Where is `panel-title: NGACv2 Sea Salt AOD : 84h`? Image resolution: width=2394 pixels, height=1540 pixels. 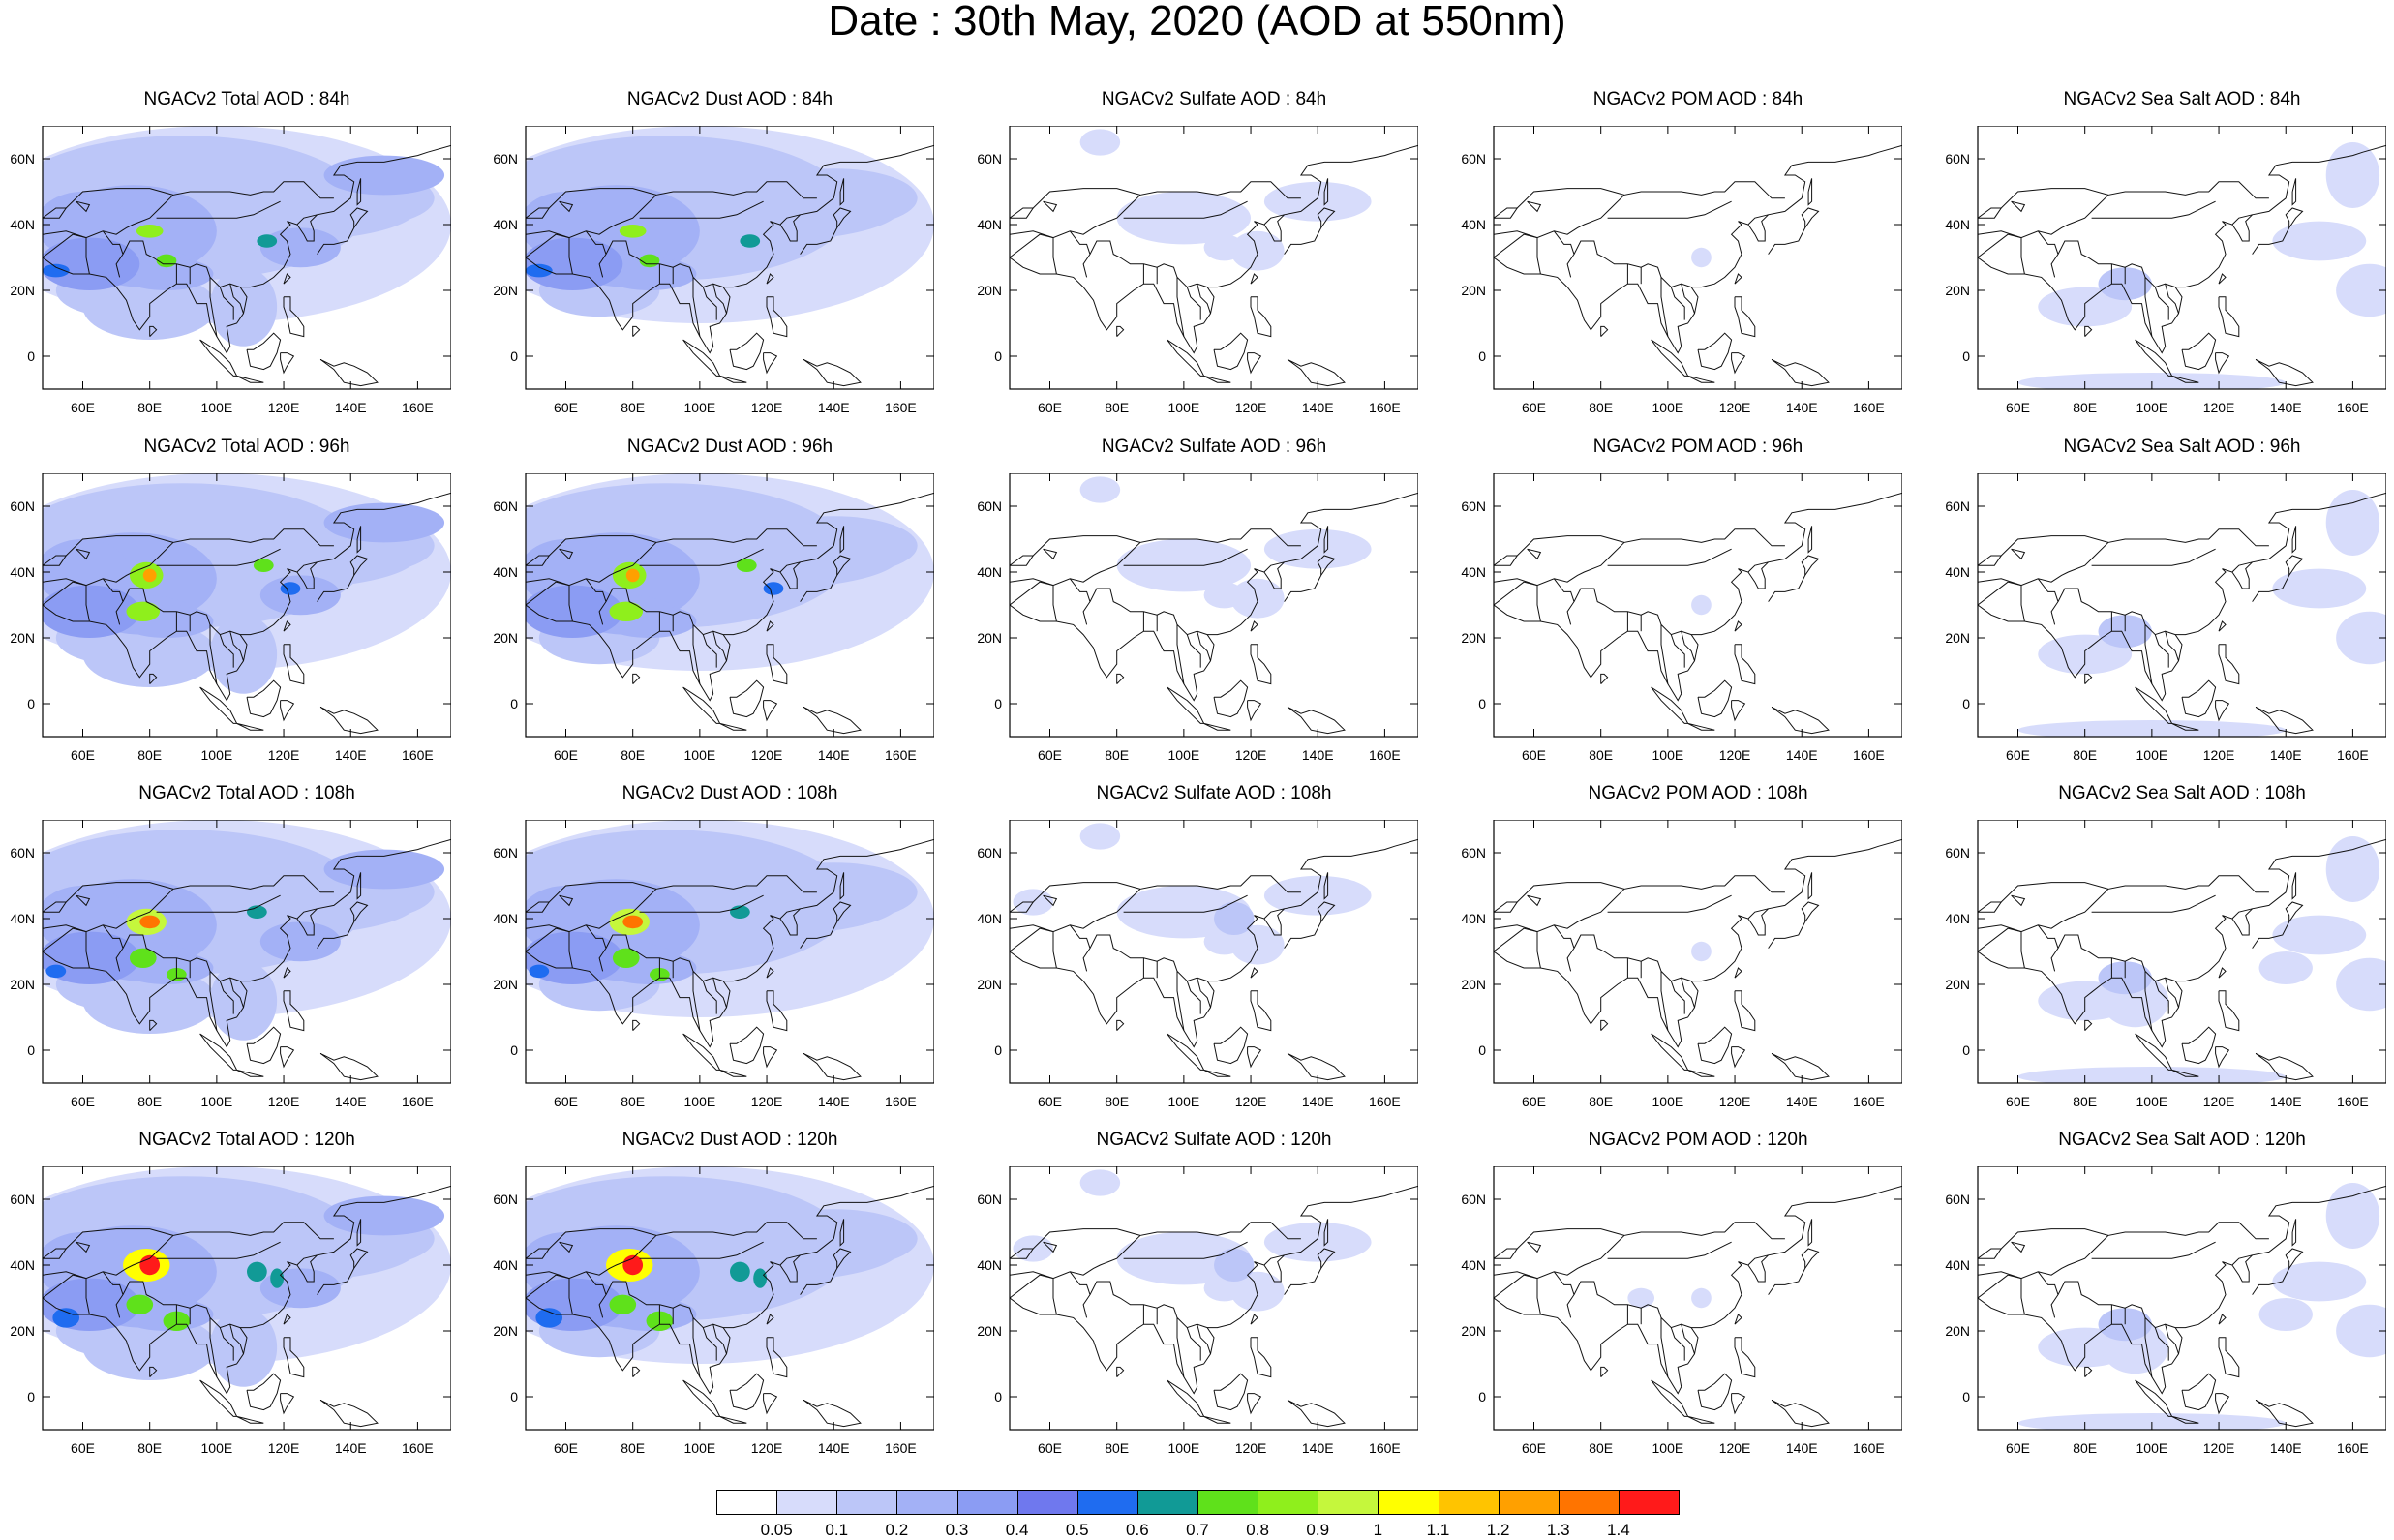 panel-title: NGACv2 Sea Salt AOD : 84h is located at coordinates (2182, 99).